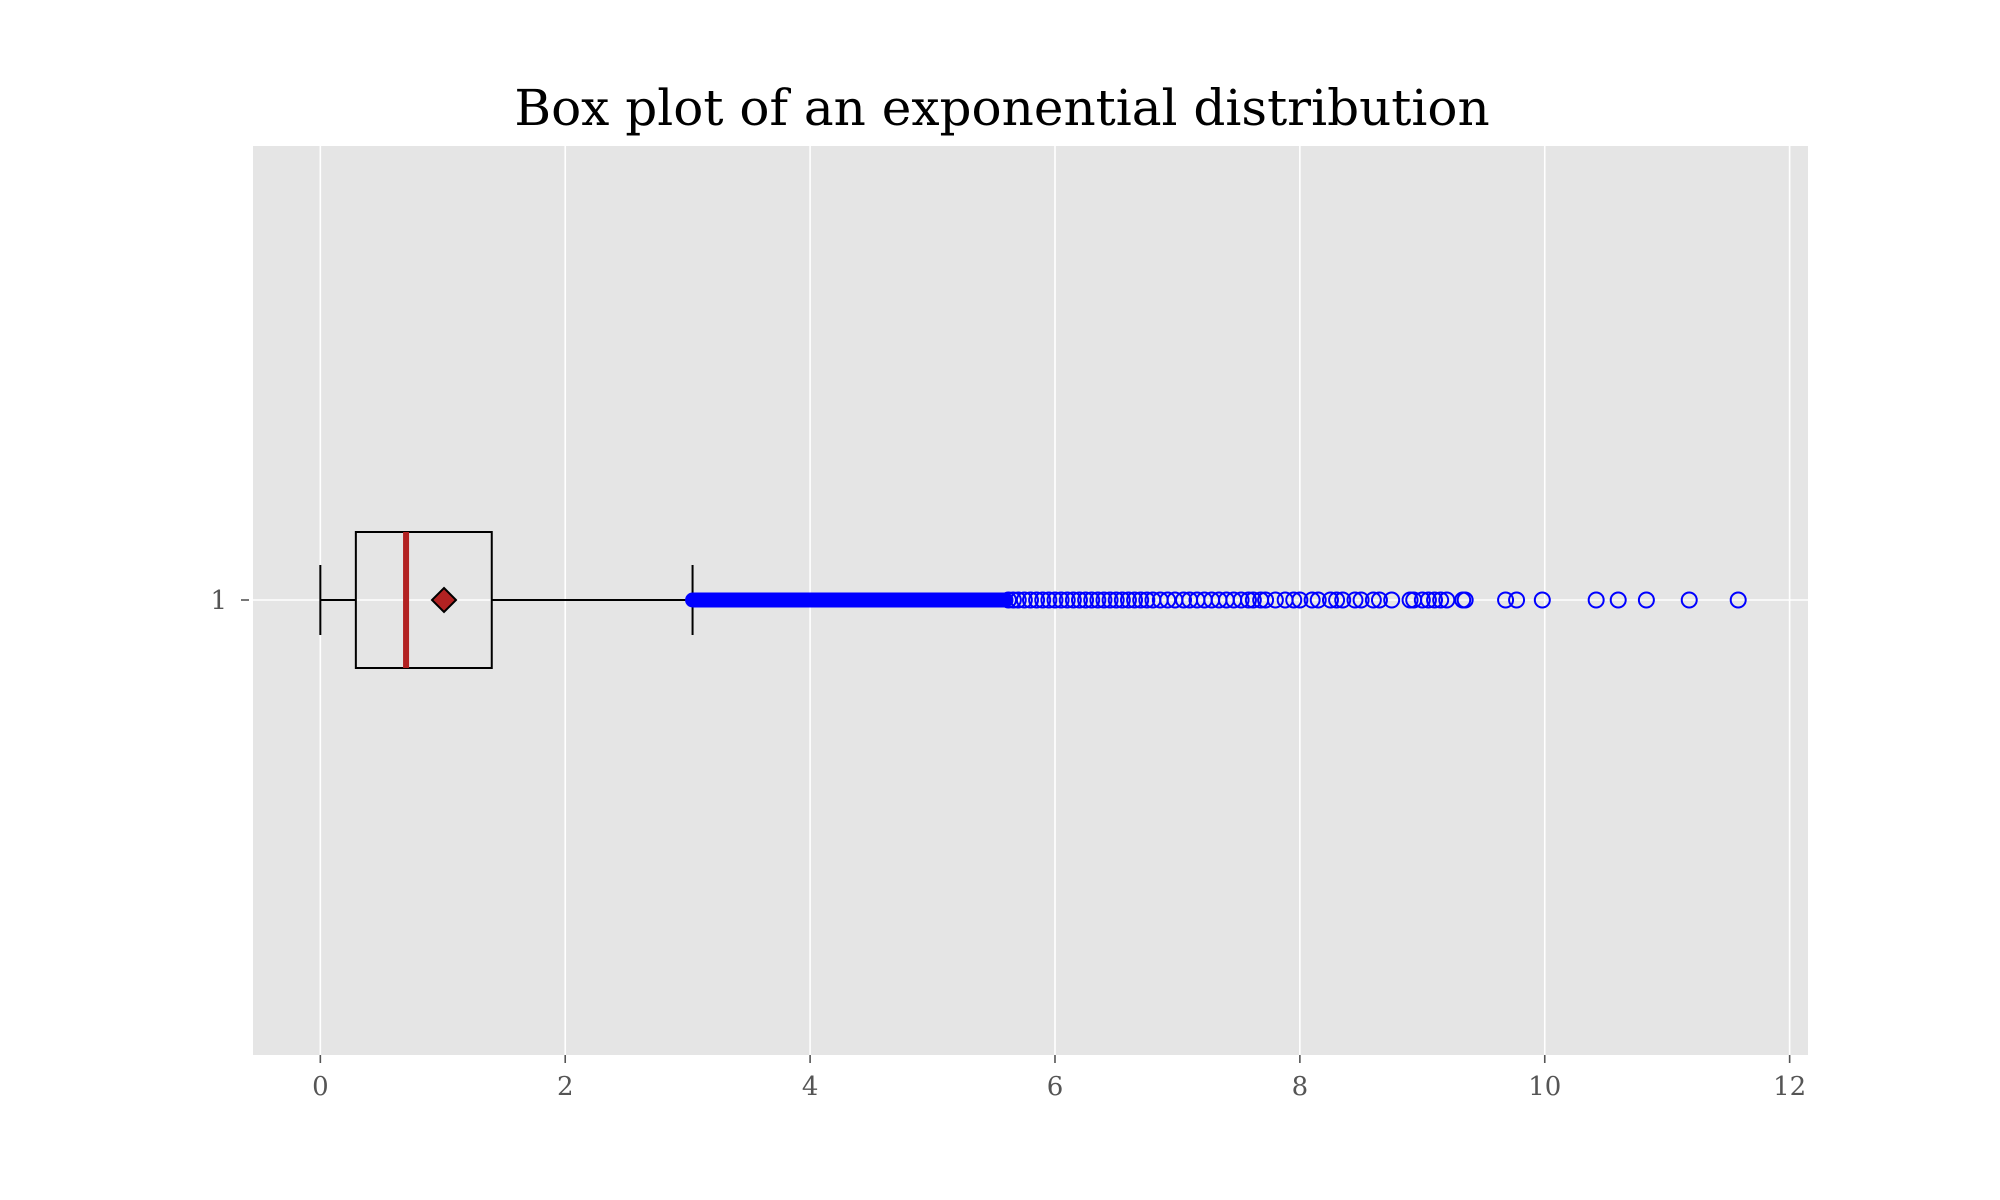 The image size is (2000, 1200). What do you see at coordinates (218, 601) in the screenshot?
I see `y-tick-label: 1` at bounding box center [218, 601].